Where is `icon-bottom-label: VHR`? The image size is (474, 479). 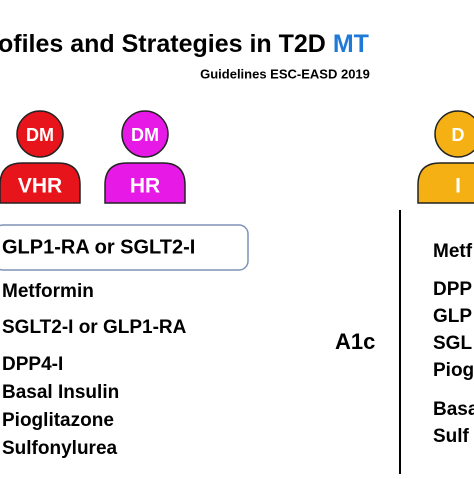
icon-bottom-label: VHR is located at coordinates (40, 186).